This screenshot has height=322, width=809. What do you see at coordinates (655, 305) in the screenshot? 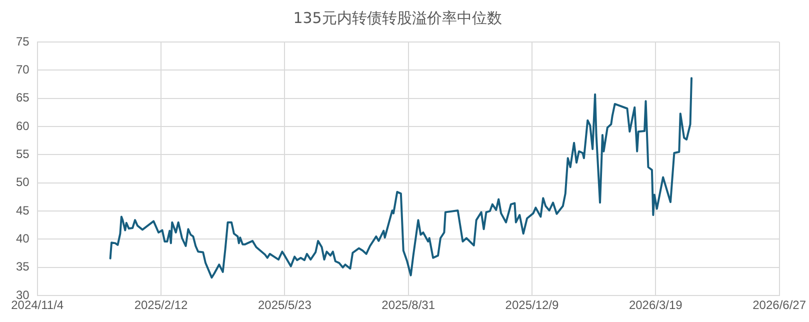
I see `x-tick-label: 2026/3/19` at bounding box center [655, 305].